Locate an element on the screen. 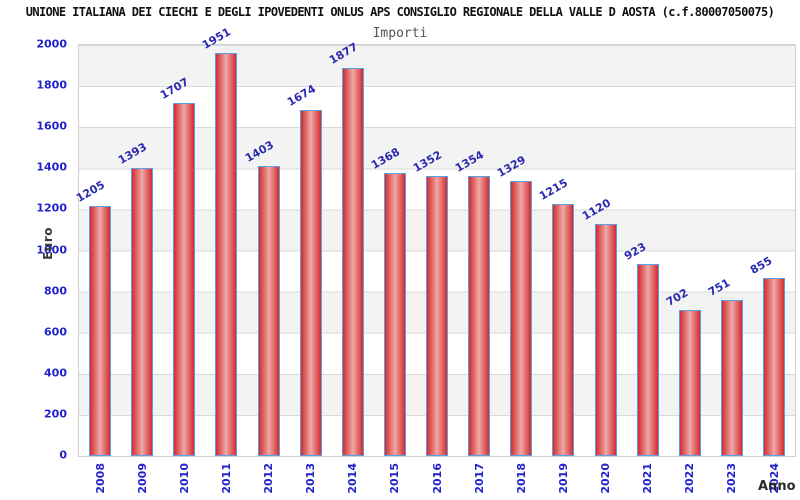 This screenshot has height=500, width=800. bar-value-label: 1674 is located at coordinates (301, 95).